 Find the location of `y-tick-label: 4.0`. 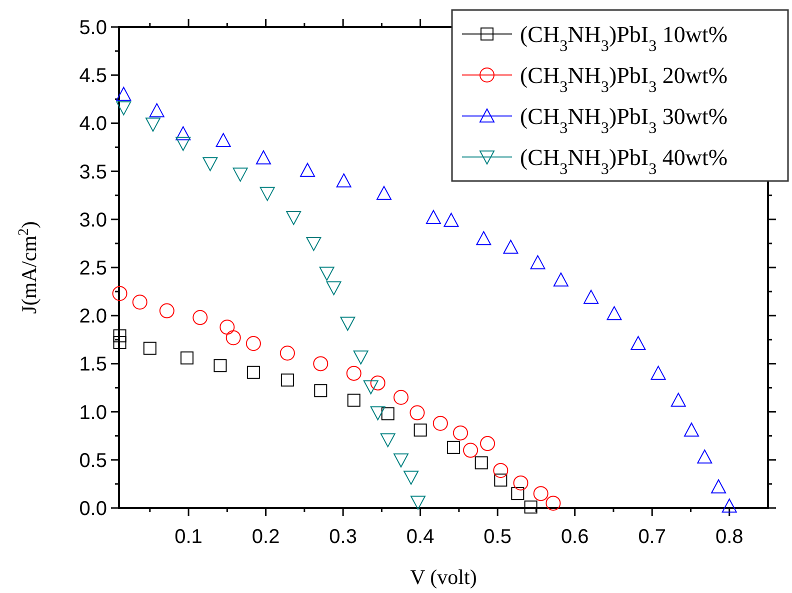

y-tick-label: 4.0 is located at coordinates (93, 124).